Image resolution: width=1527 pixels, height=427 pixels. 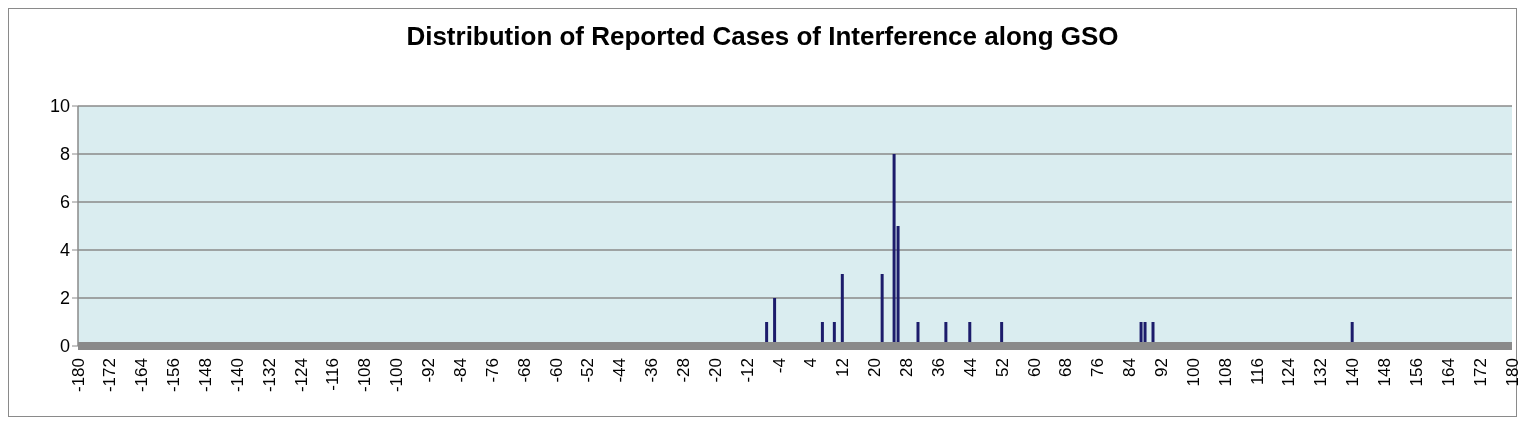 What do you see at coordinates (1480, 372) in the screenshot?
I see `x-tick-label: 172` at bounding box center [1480, 372].